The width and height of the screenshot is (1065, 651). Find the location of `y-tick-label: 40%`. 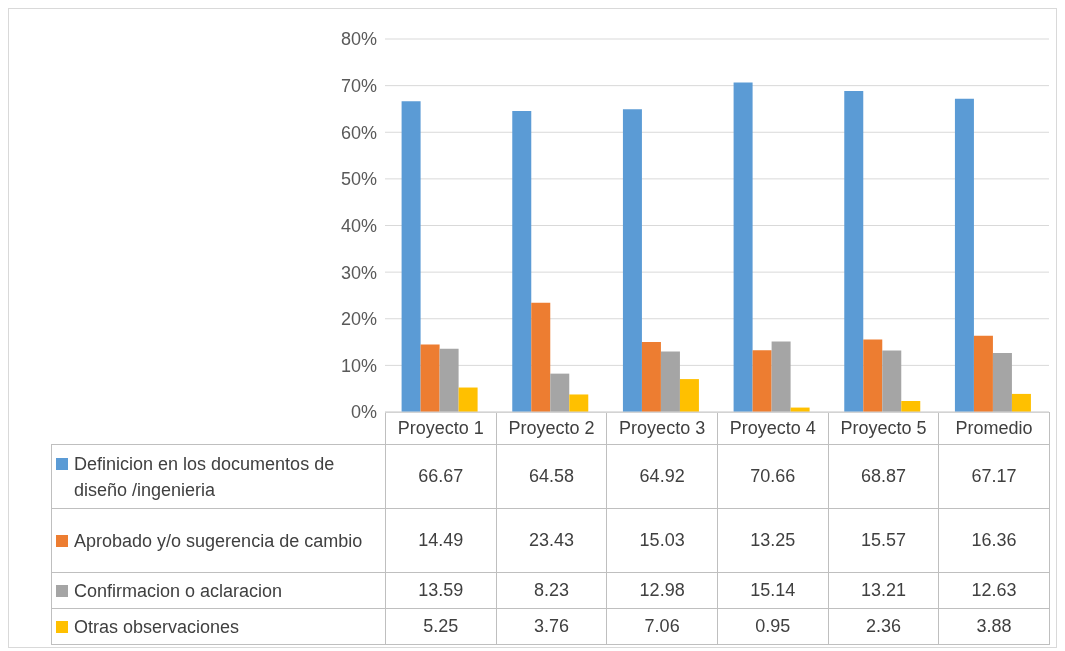

y-tick-label: 40% is located at coordinates (358, 225).